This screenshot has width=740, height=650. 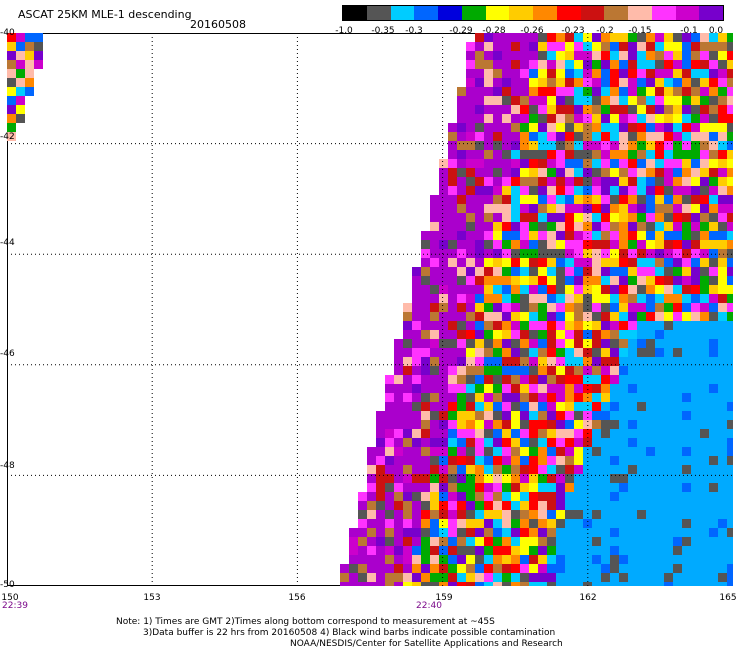 What do you see at coordinates (444, 598) in the screenshot?
I see `lon-label: 159` at bounding box center [444, 598].